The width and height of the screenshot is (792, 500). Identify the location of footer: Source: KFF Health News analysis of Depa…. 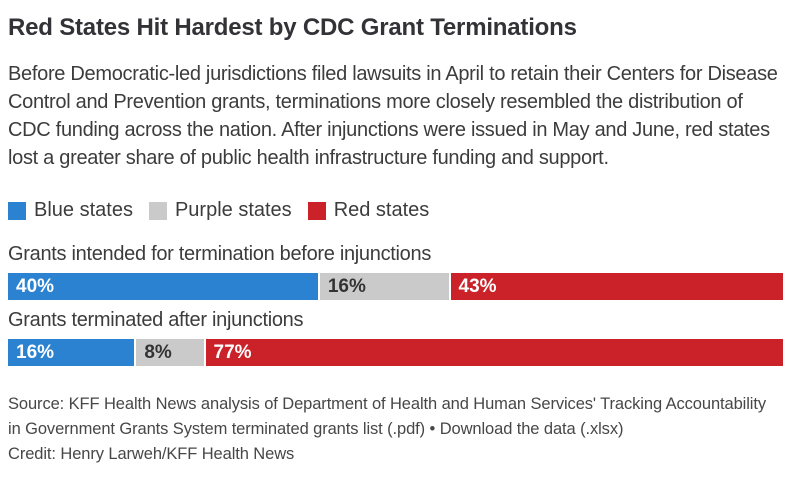
(395, 429).